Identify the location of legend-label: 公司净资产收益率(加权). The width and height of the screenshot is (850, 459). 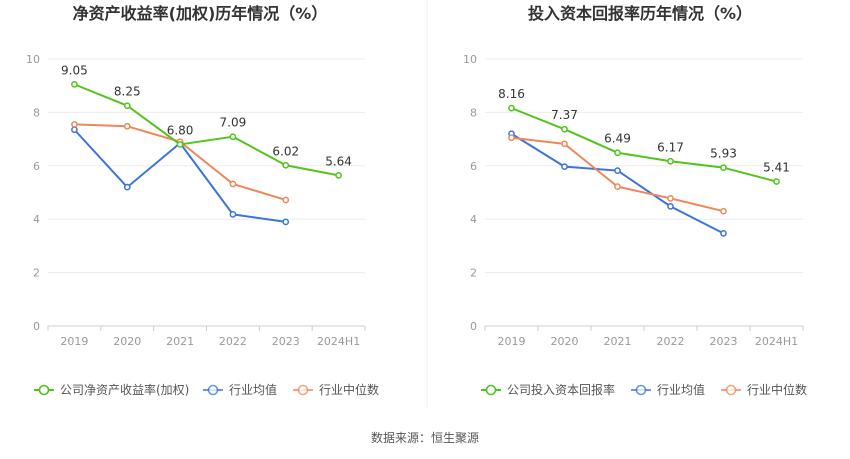
(124, 389).